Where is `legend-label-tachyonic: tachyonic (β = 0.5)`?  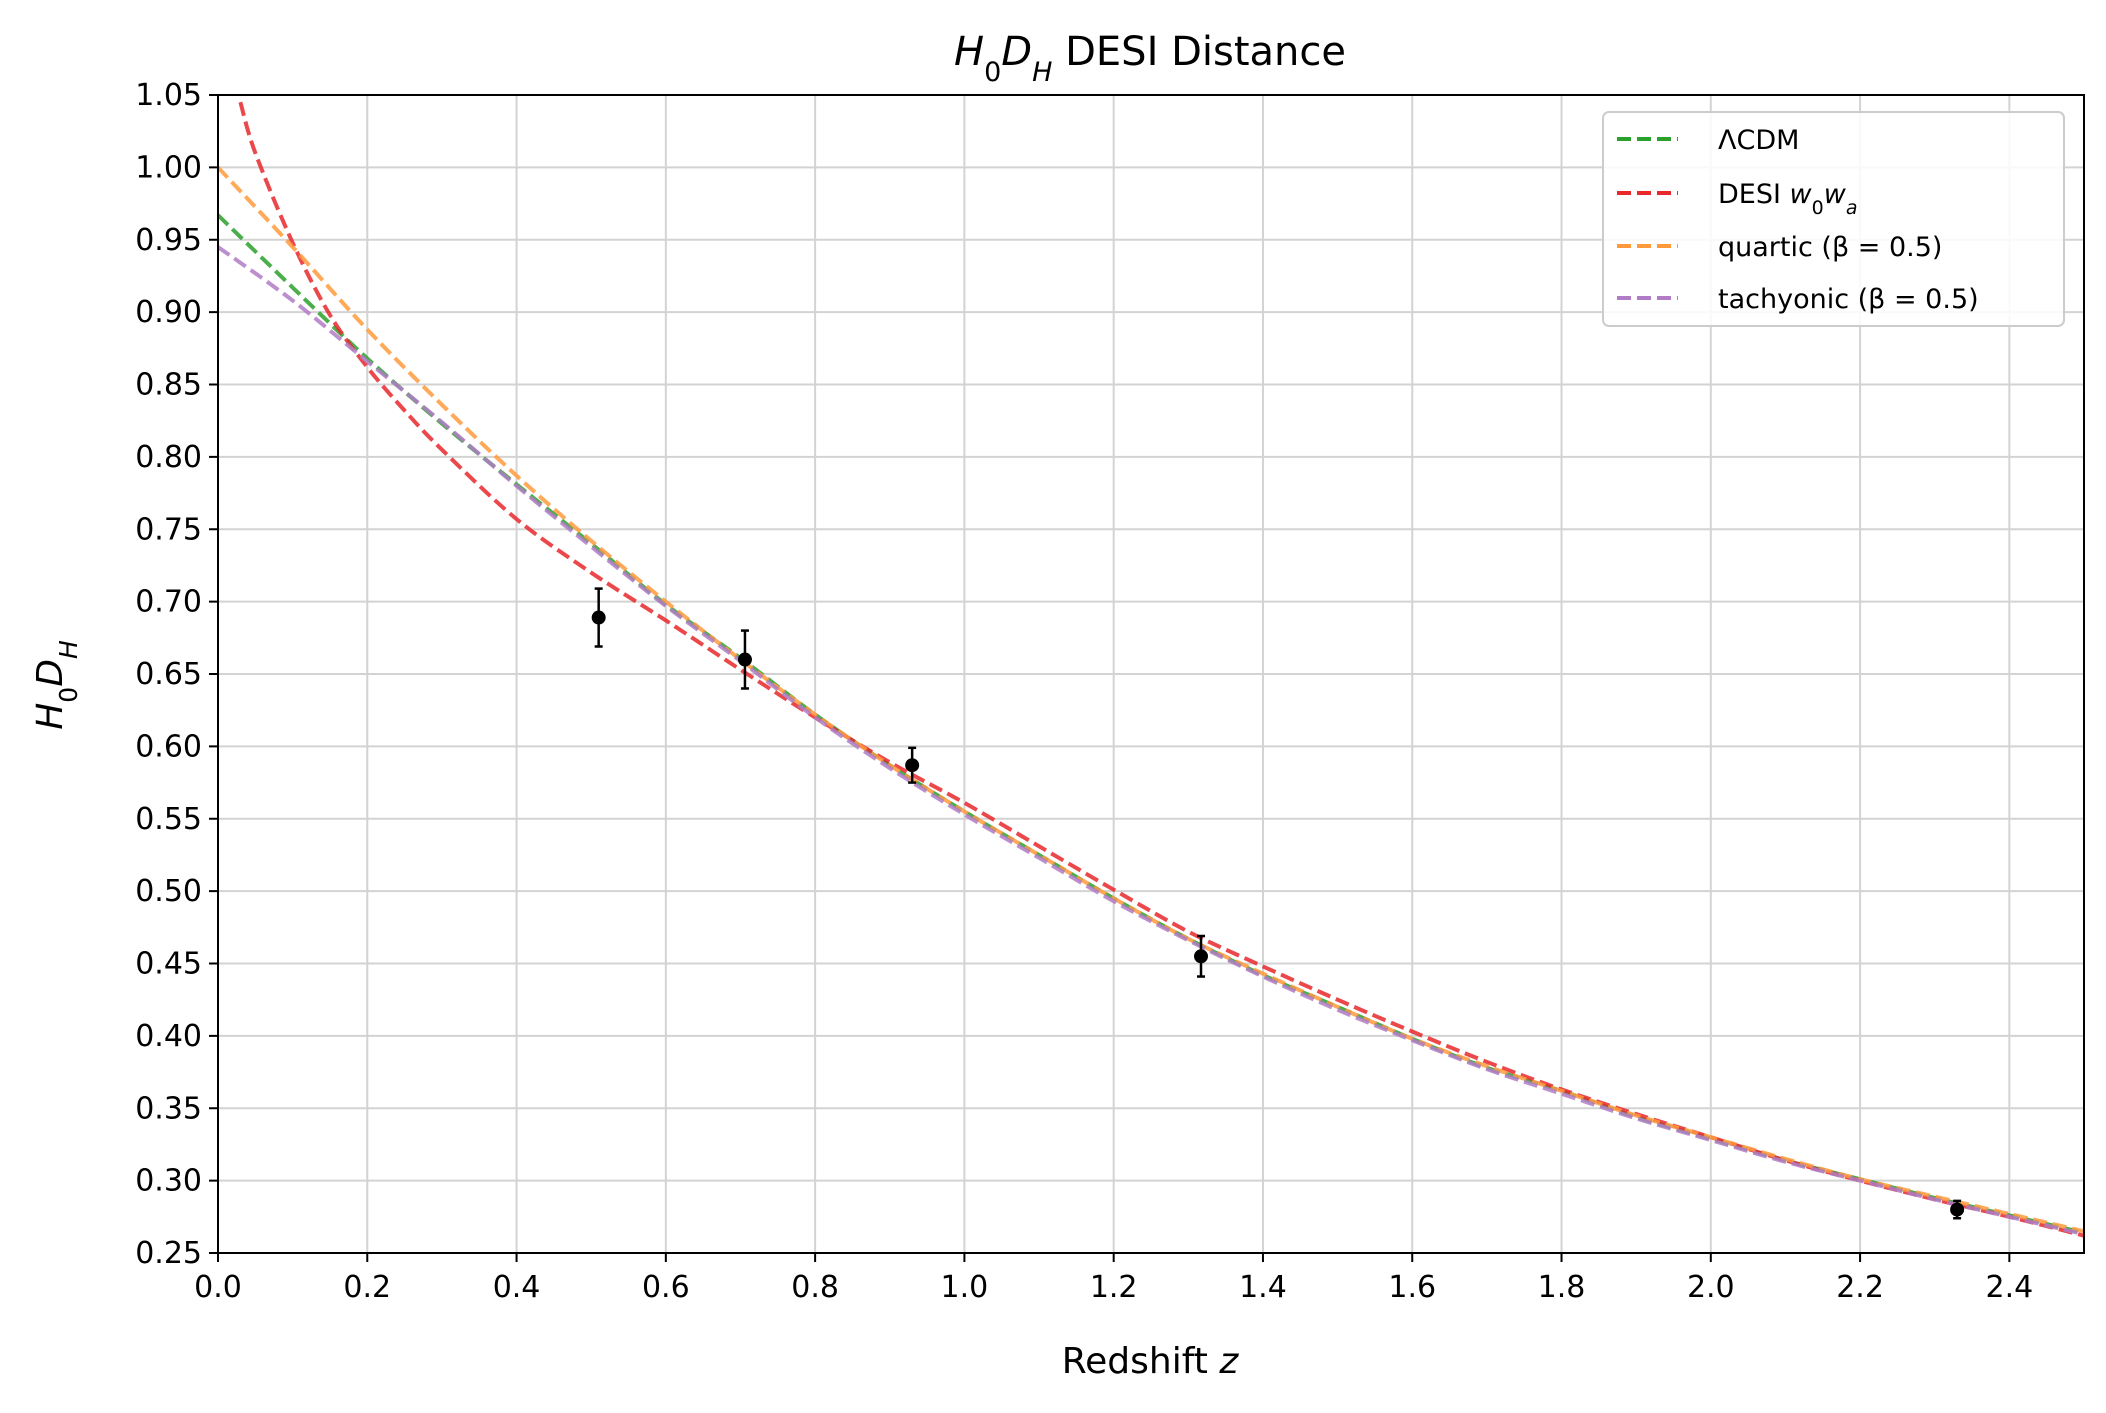
legend-label-tachyonic: tachyonic (β = 0.5) is located at coordinates (1848, 299).